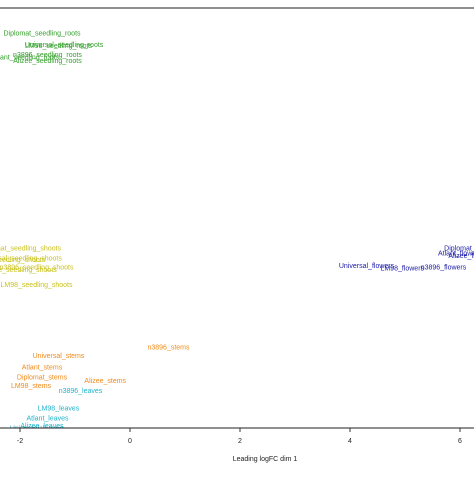 The image size is (474, 479). Describe the element at coordinates (265, 459) in the screenshot. I see `x-axis-label: Leading logFC dim 1` at that location.